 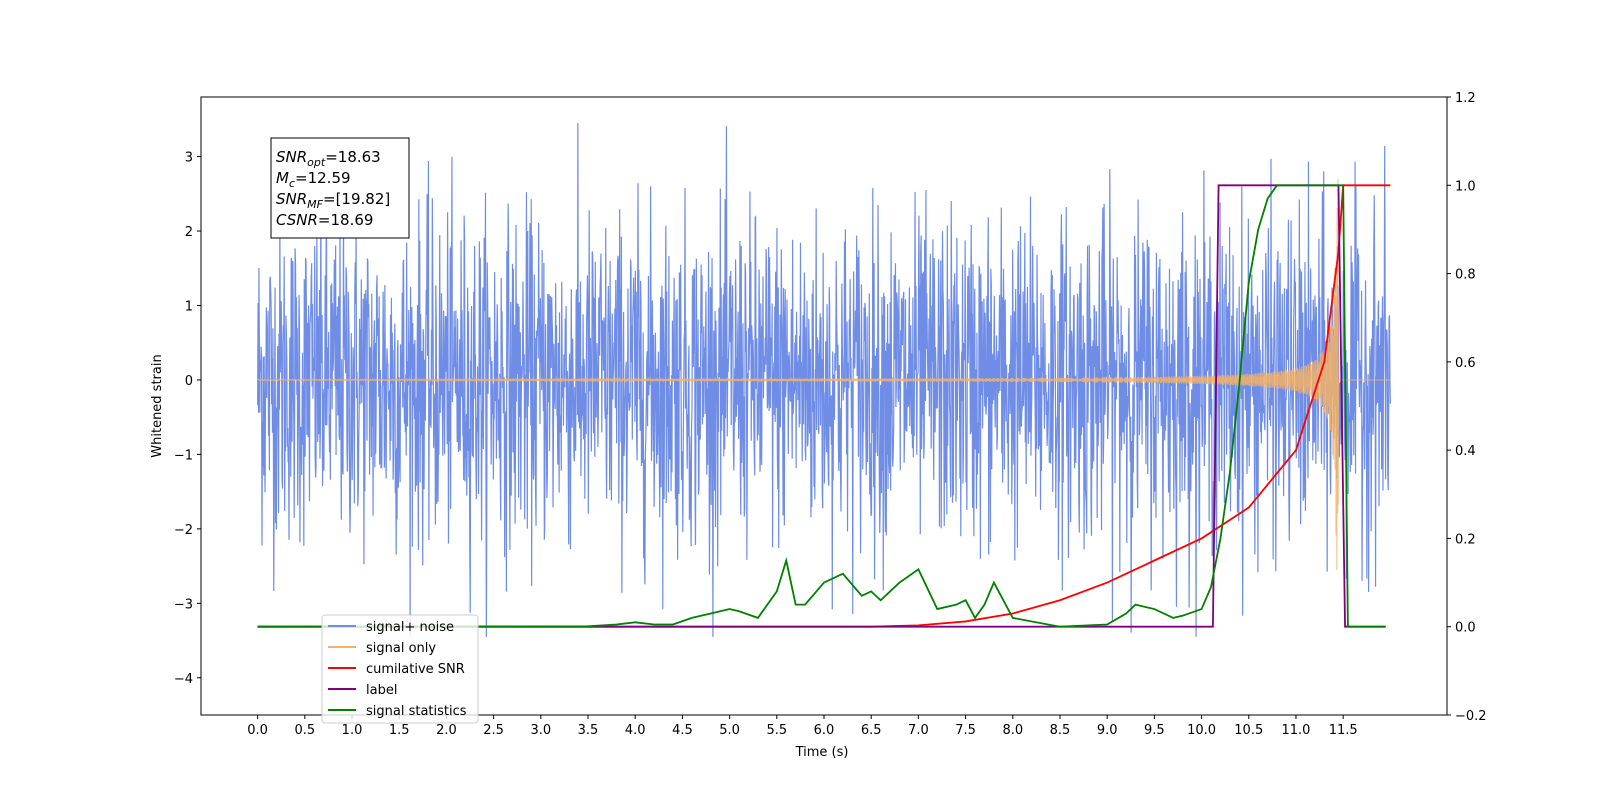 What do you see at coordinates (323, 178) in the screenshot?
I see `stats-value: =12.59` at bounding box center [323, 178].